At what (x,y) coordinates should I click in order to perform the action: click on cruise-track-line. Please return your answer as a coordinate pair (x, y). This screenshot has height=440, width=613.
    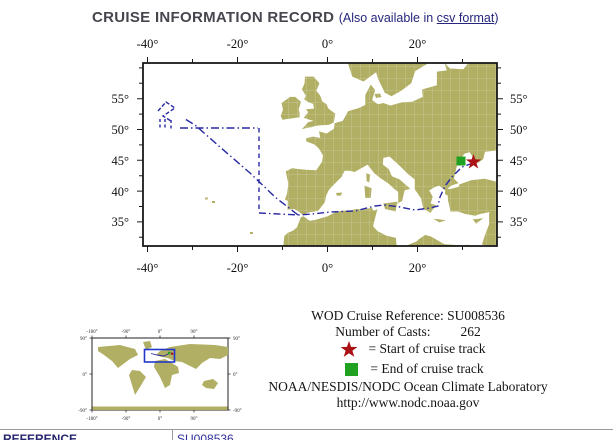
    Looking at the image, I should click on (315, 158).